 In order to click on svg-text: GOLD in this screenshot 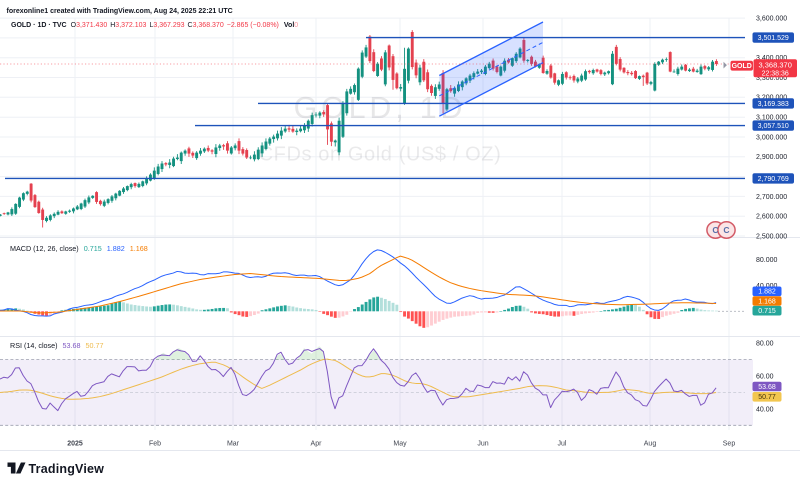, I will do `click(742, 66)`.